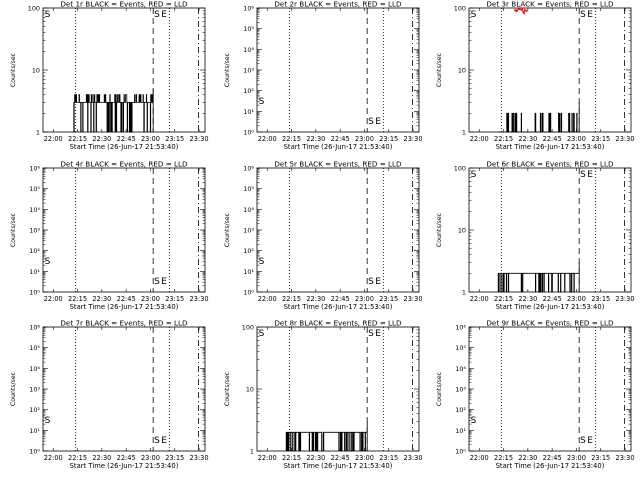  I want to click on panel-title: Det 1r BLACK = Events, RED = LLD, so click(124, 4).